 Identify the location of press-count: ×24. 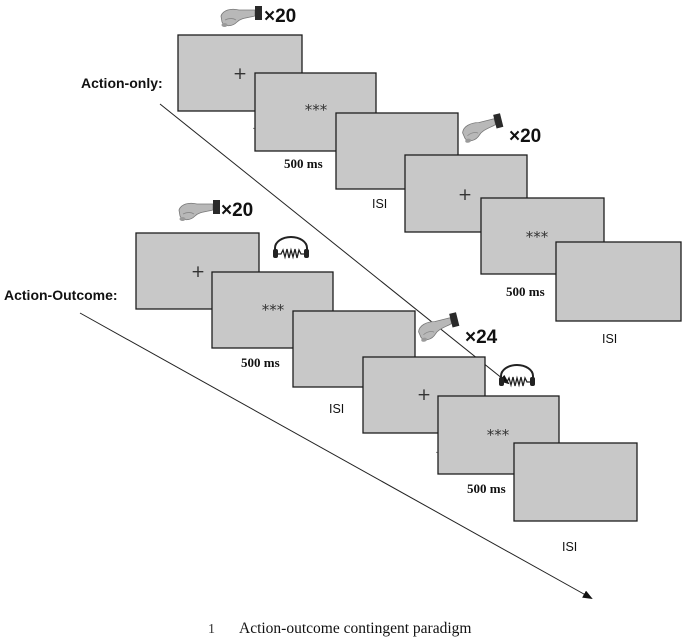
(481, 337).